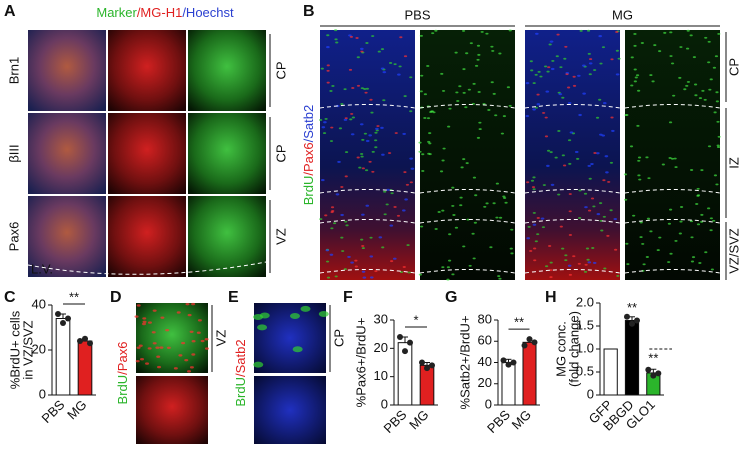 This screenshot has width=740, height=452. I want to click on y-tick-label: 40, so click(39, 303).